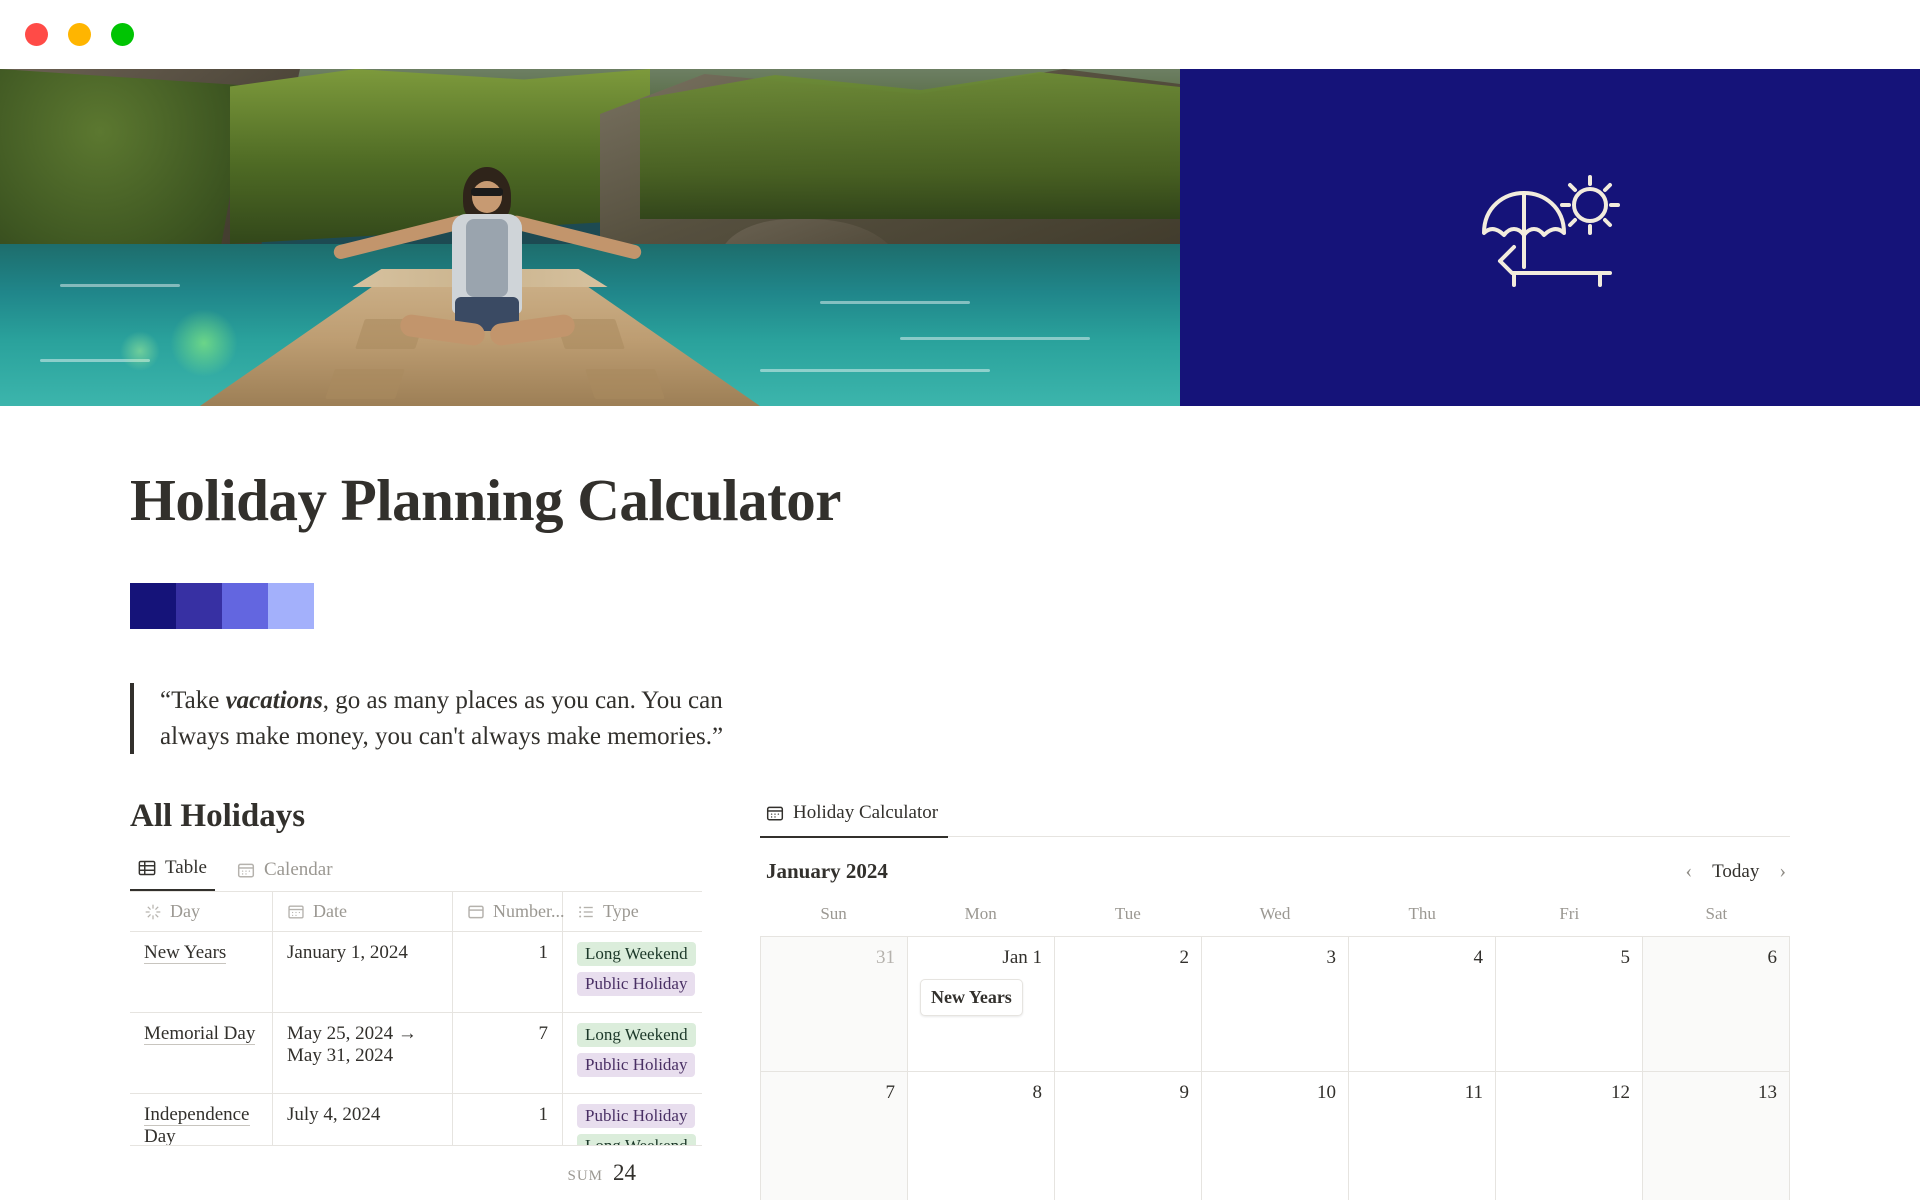  Describe the element at coordinates (1473, 1092) in the screenshot. I see `calendar-day-number: 11` at that location.